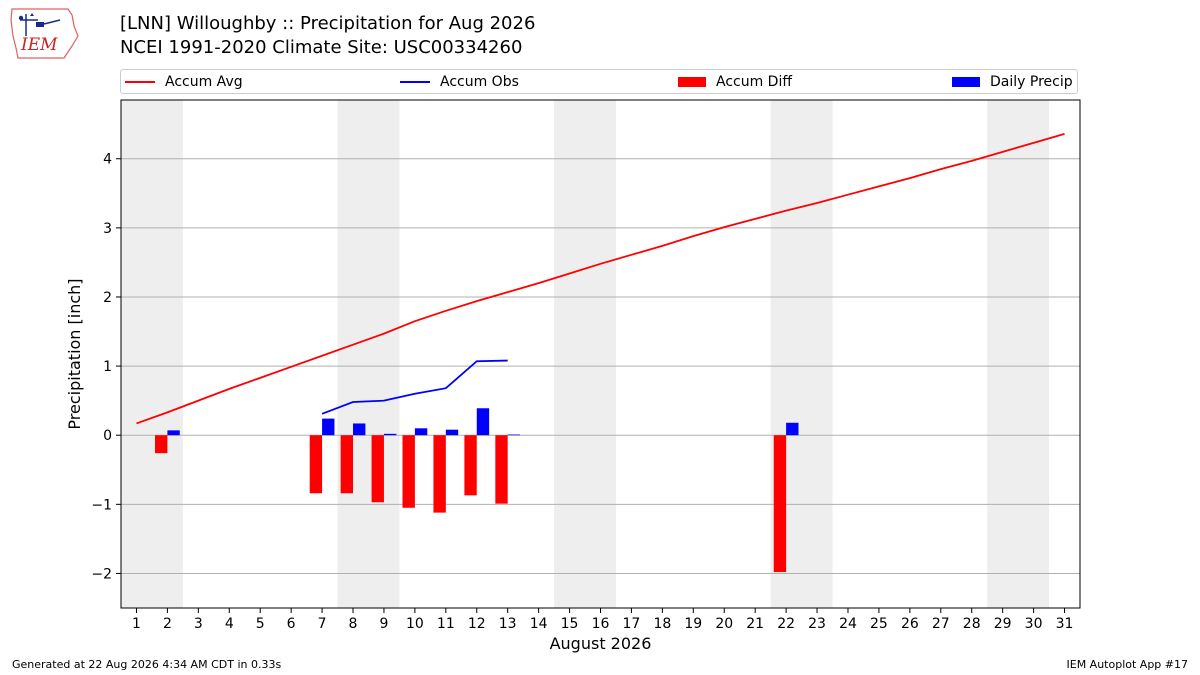 Image resolution: width=1200 pixels, height=675 pixels. Describe the element at coordinates (321, 47) in the screenshot. I see `chart-subtitle: NCEI 1991-2020 Climate Site: USC00334260` at that location.